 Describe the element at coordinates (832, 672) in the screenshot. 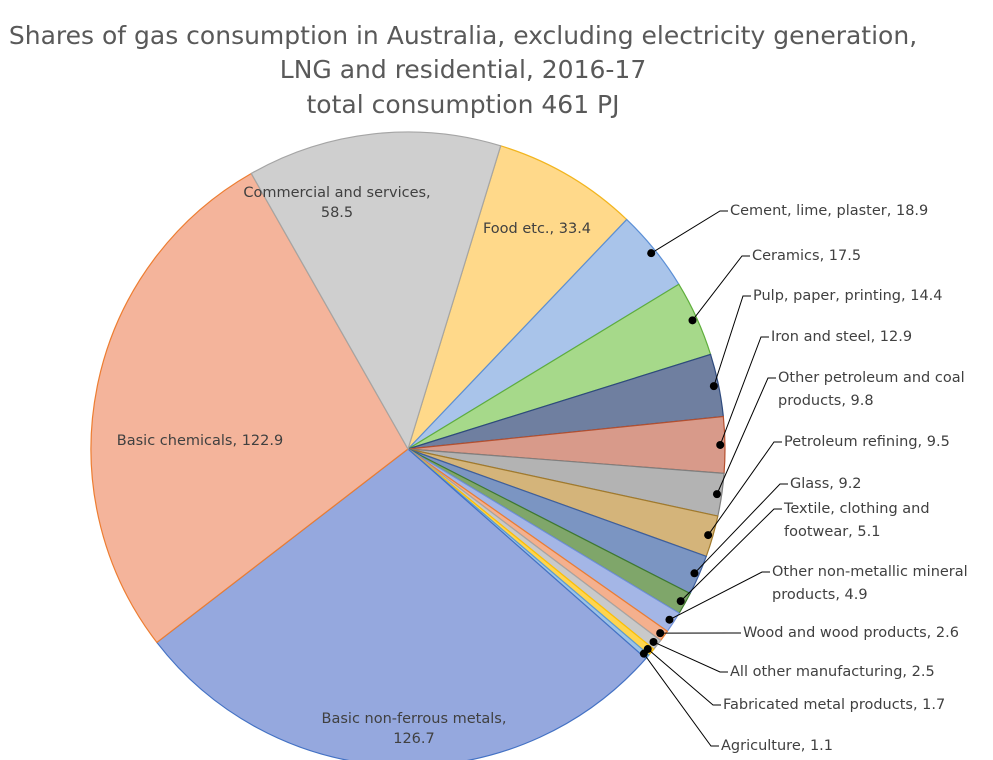

I see `slice-label-11-0: All other manufacturing, 2.5` at that location.